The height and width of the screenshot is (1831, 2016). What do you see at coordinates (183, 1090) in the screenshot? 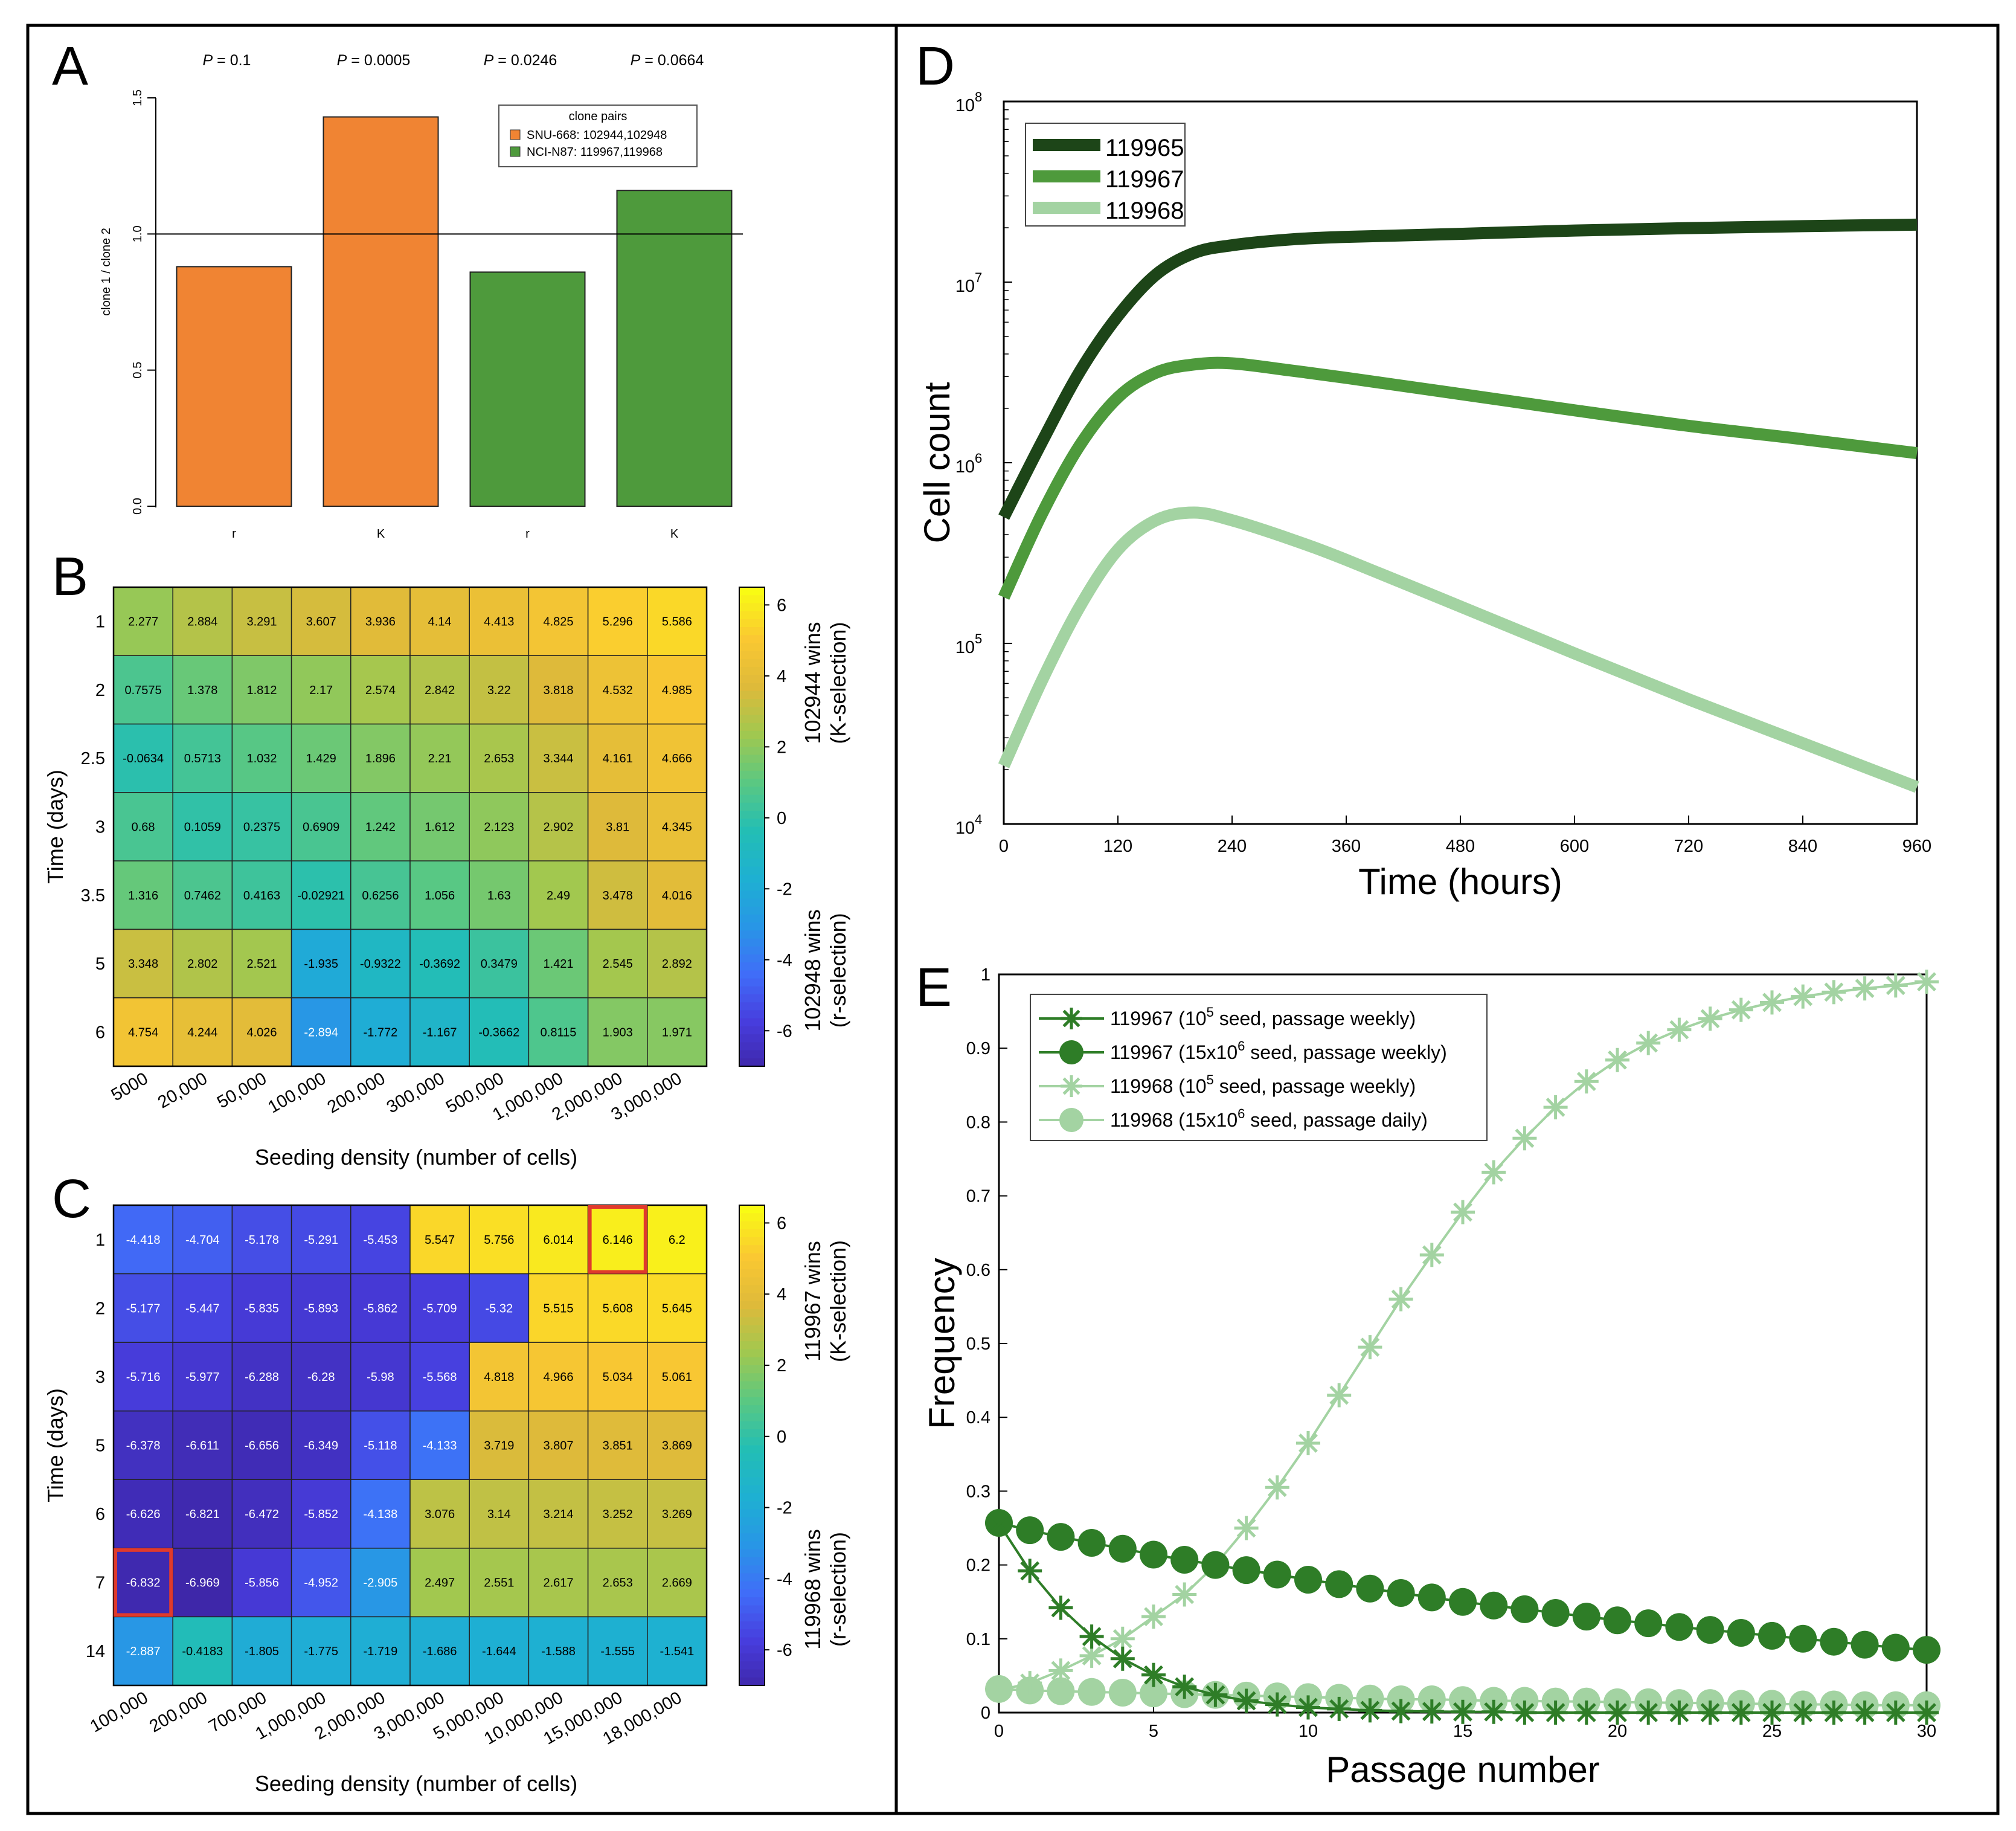
I see `b-col-label: 20,000` at bounding box center [183, 1090].